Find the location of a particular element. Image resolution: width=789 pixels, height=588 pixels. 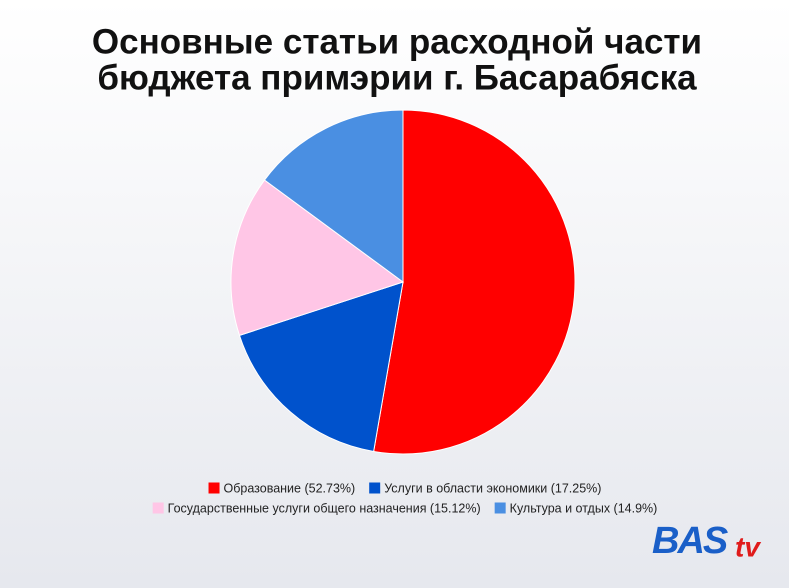

logo: BAS tv is located at coordinates (706, 541).